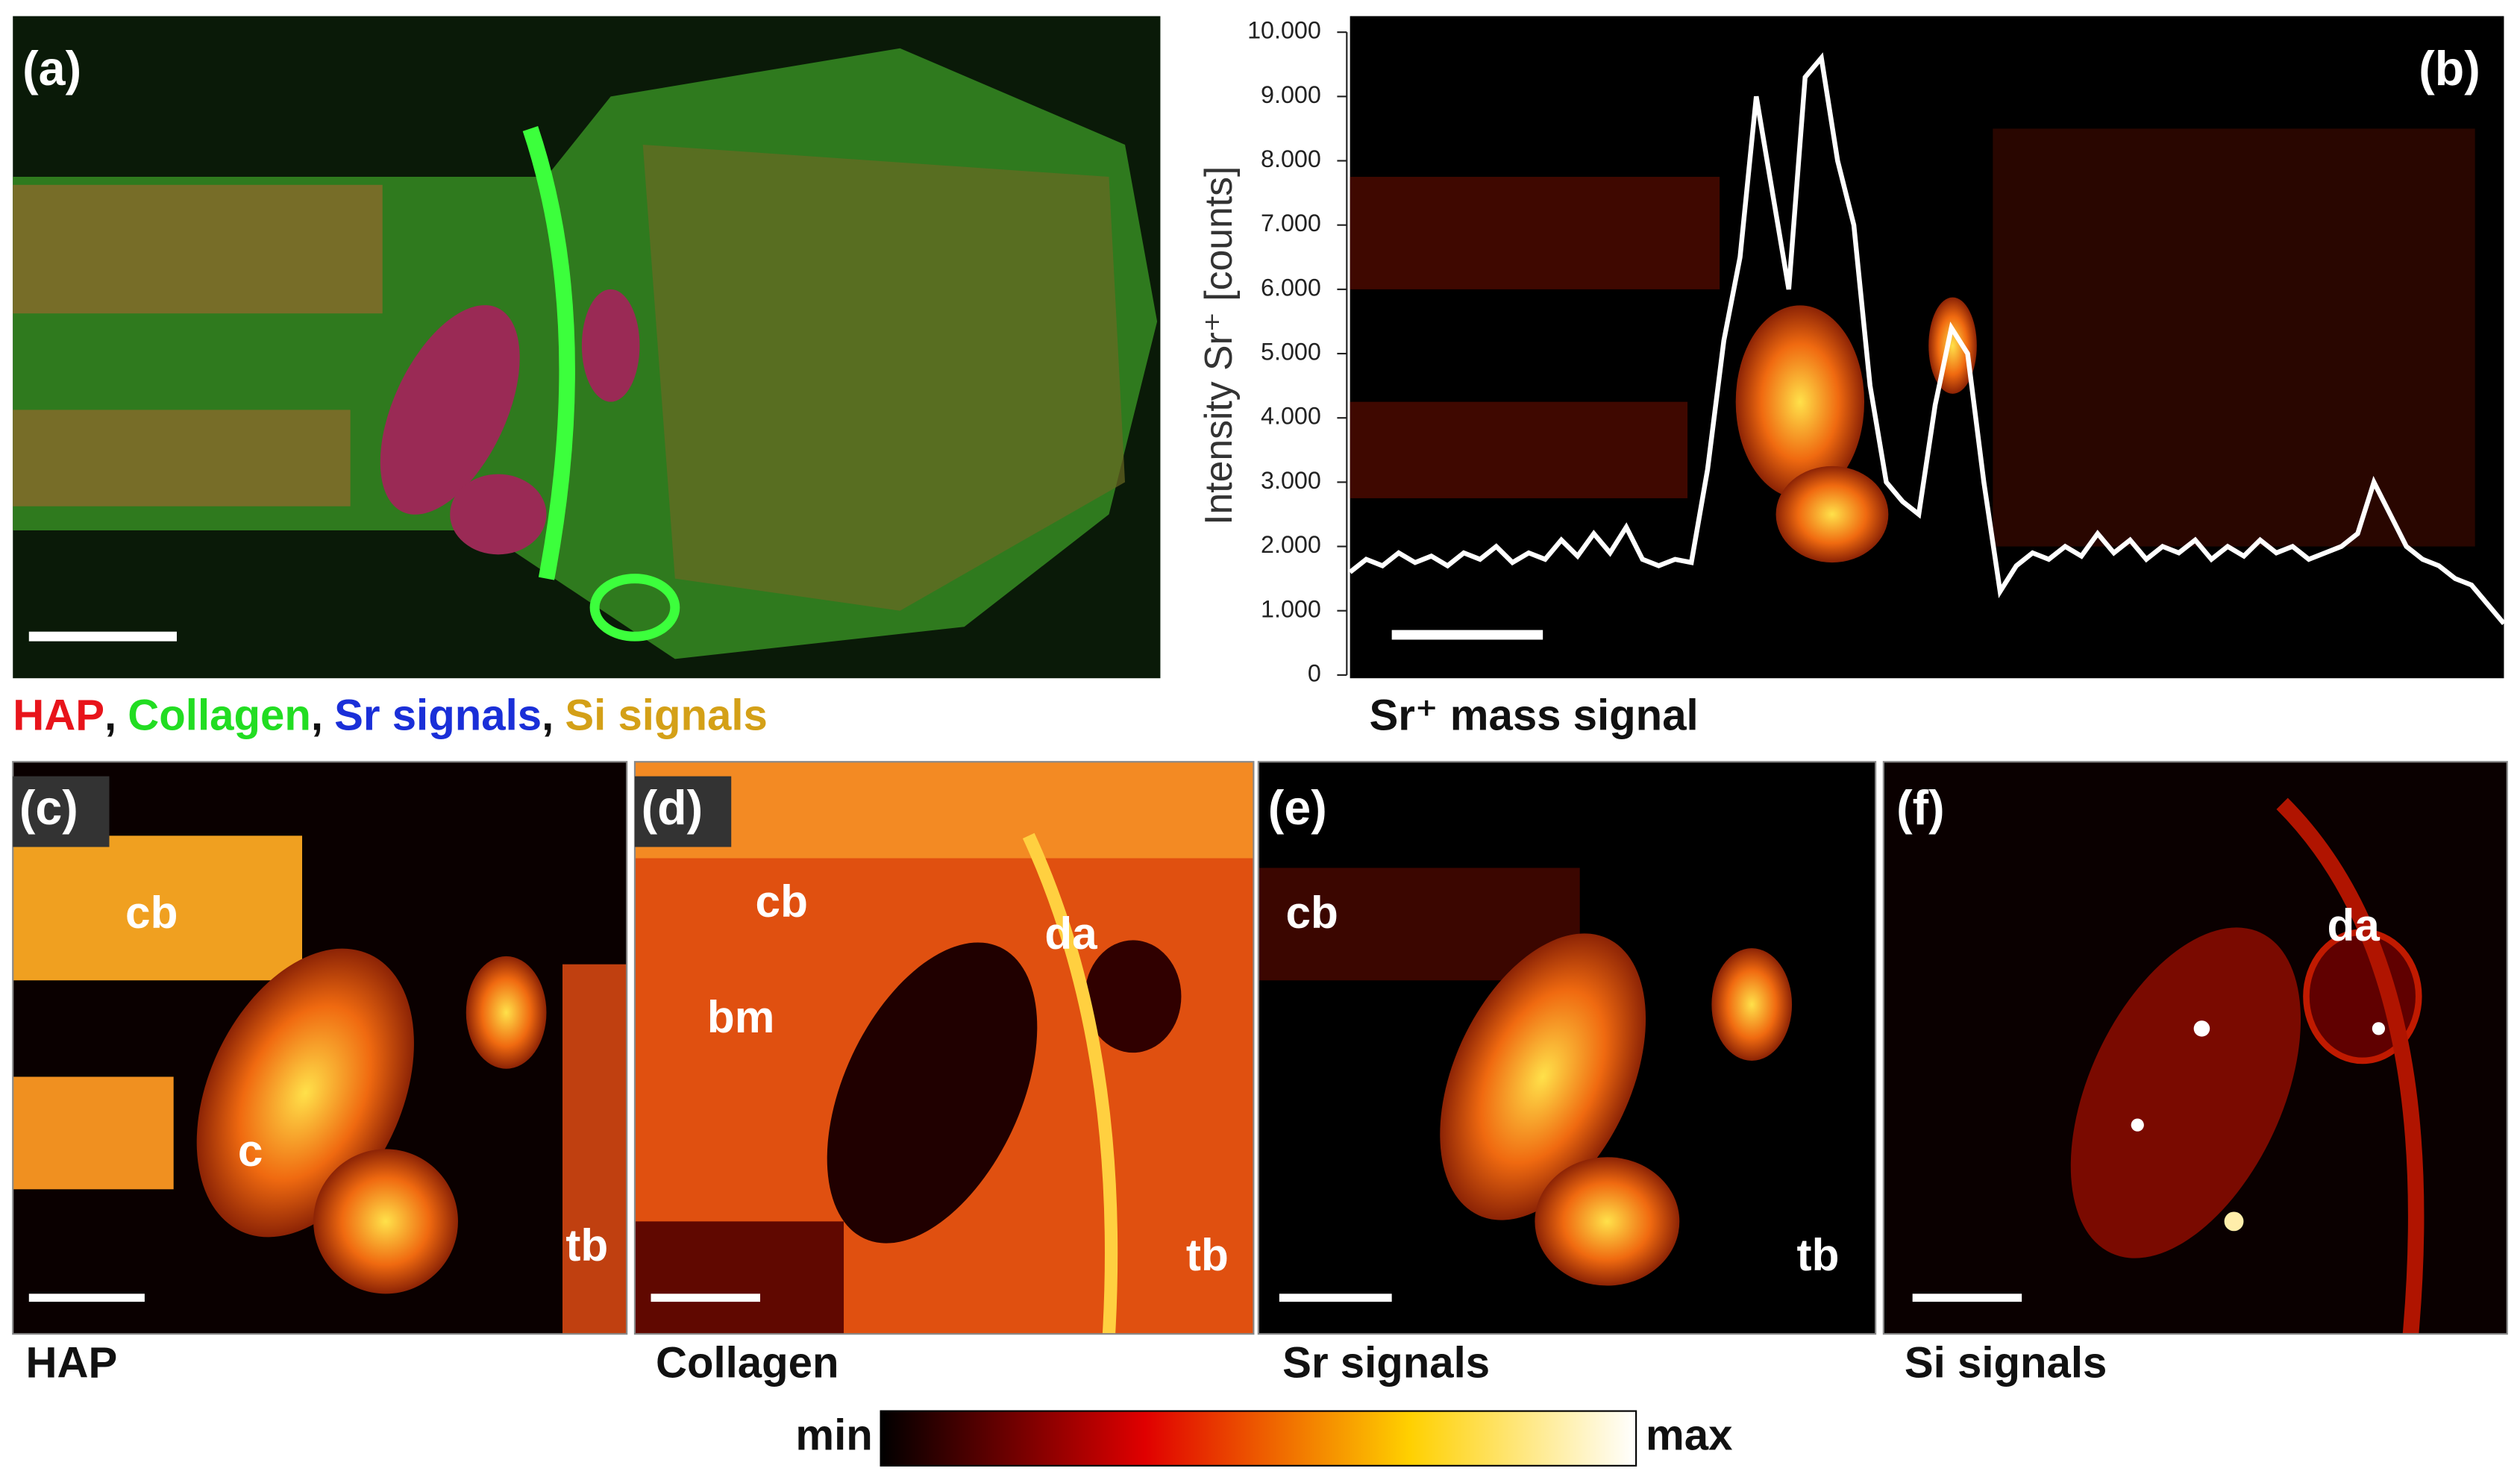 Image resolution: width=2520 pixels, height=1477 pixels. I want to click on legend-item: HAP, so click(58, 715).